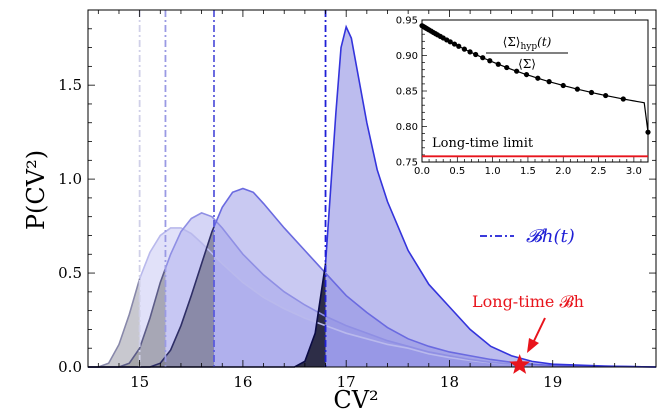 The height and width of the screenshot is (414, 664). I want to click on inset-x-tick-label: 1.5, so click(528, 171).